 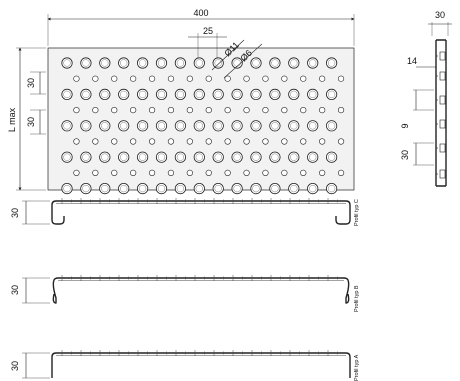 What do you see at coordinates (199, 201) in the screenshot?
I see `profile-c-ticks` at bounding box center [199, 201].